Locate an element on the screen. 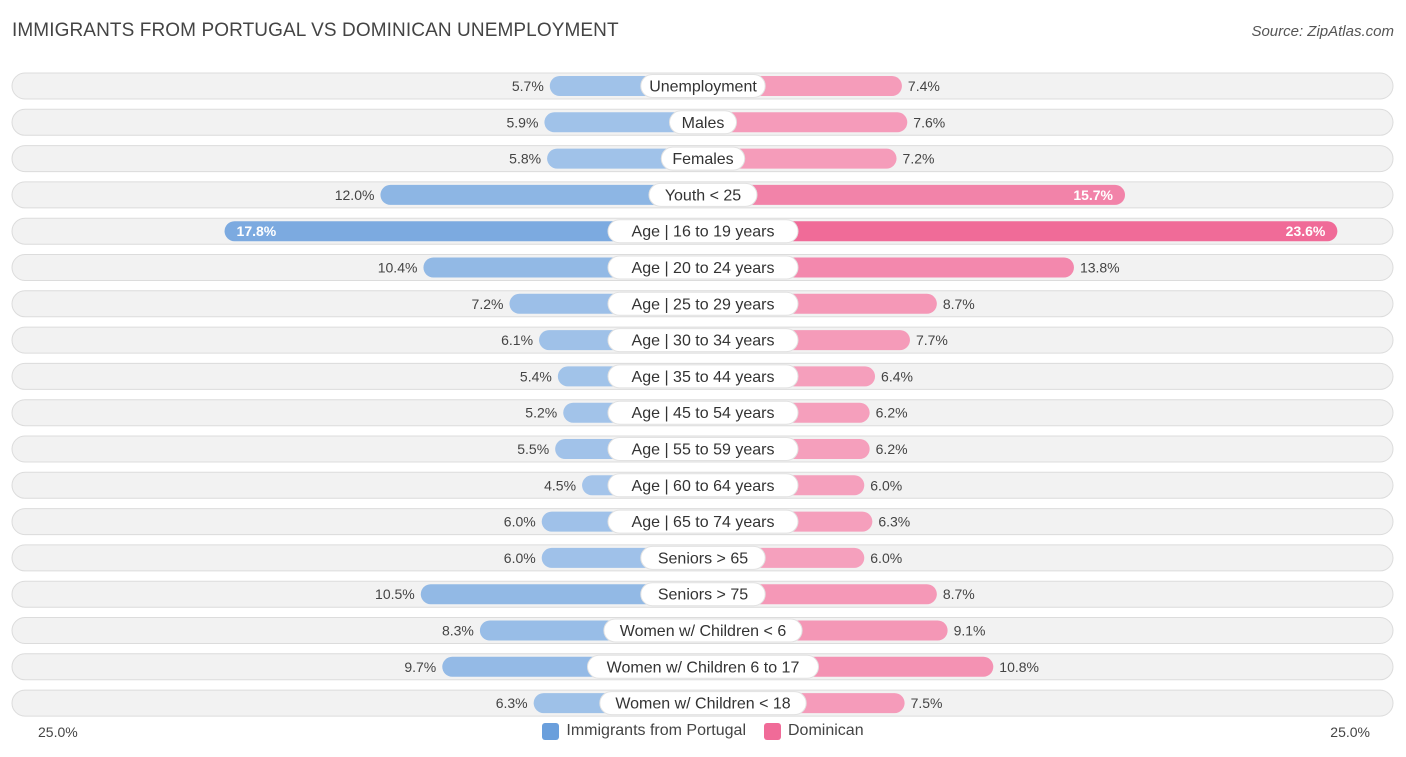 This screenshot has height=757, width=1406. value-label-dominican: 6.0% is located at coordinates (886, 558).